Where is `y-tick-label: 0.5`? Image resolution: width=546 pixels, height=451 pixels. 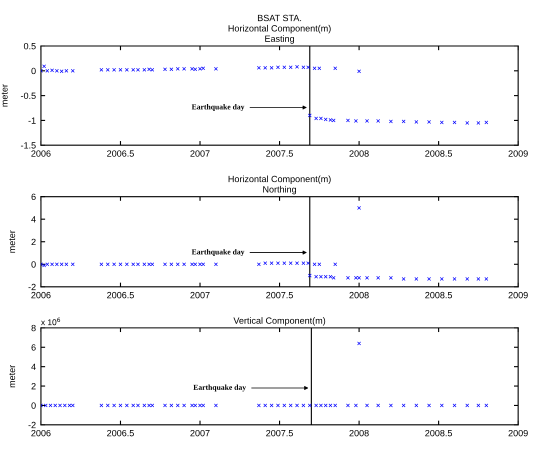
y-tick-label: 0.5 is located at coordinates (30, 46).